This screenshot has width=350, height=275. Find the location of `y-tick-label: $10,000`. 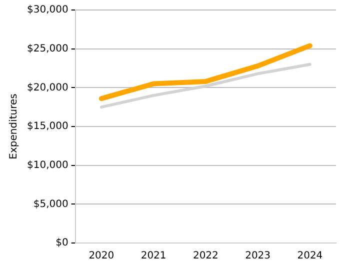

y-tick-label: $10,000 is located at coordinates (47, 165).